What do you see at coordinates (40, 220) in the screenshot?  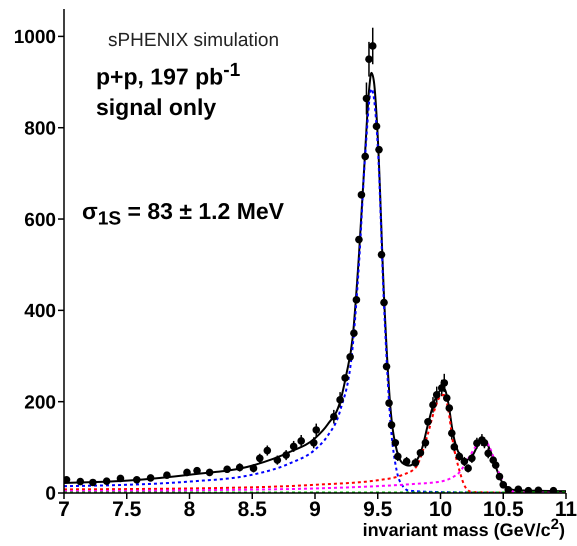 I see `y-tick-label: 600` at bounding box center [40, 220].